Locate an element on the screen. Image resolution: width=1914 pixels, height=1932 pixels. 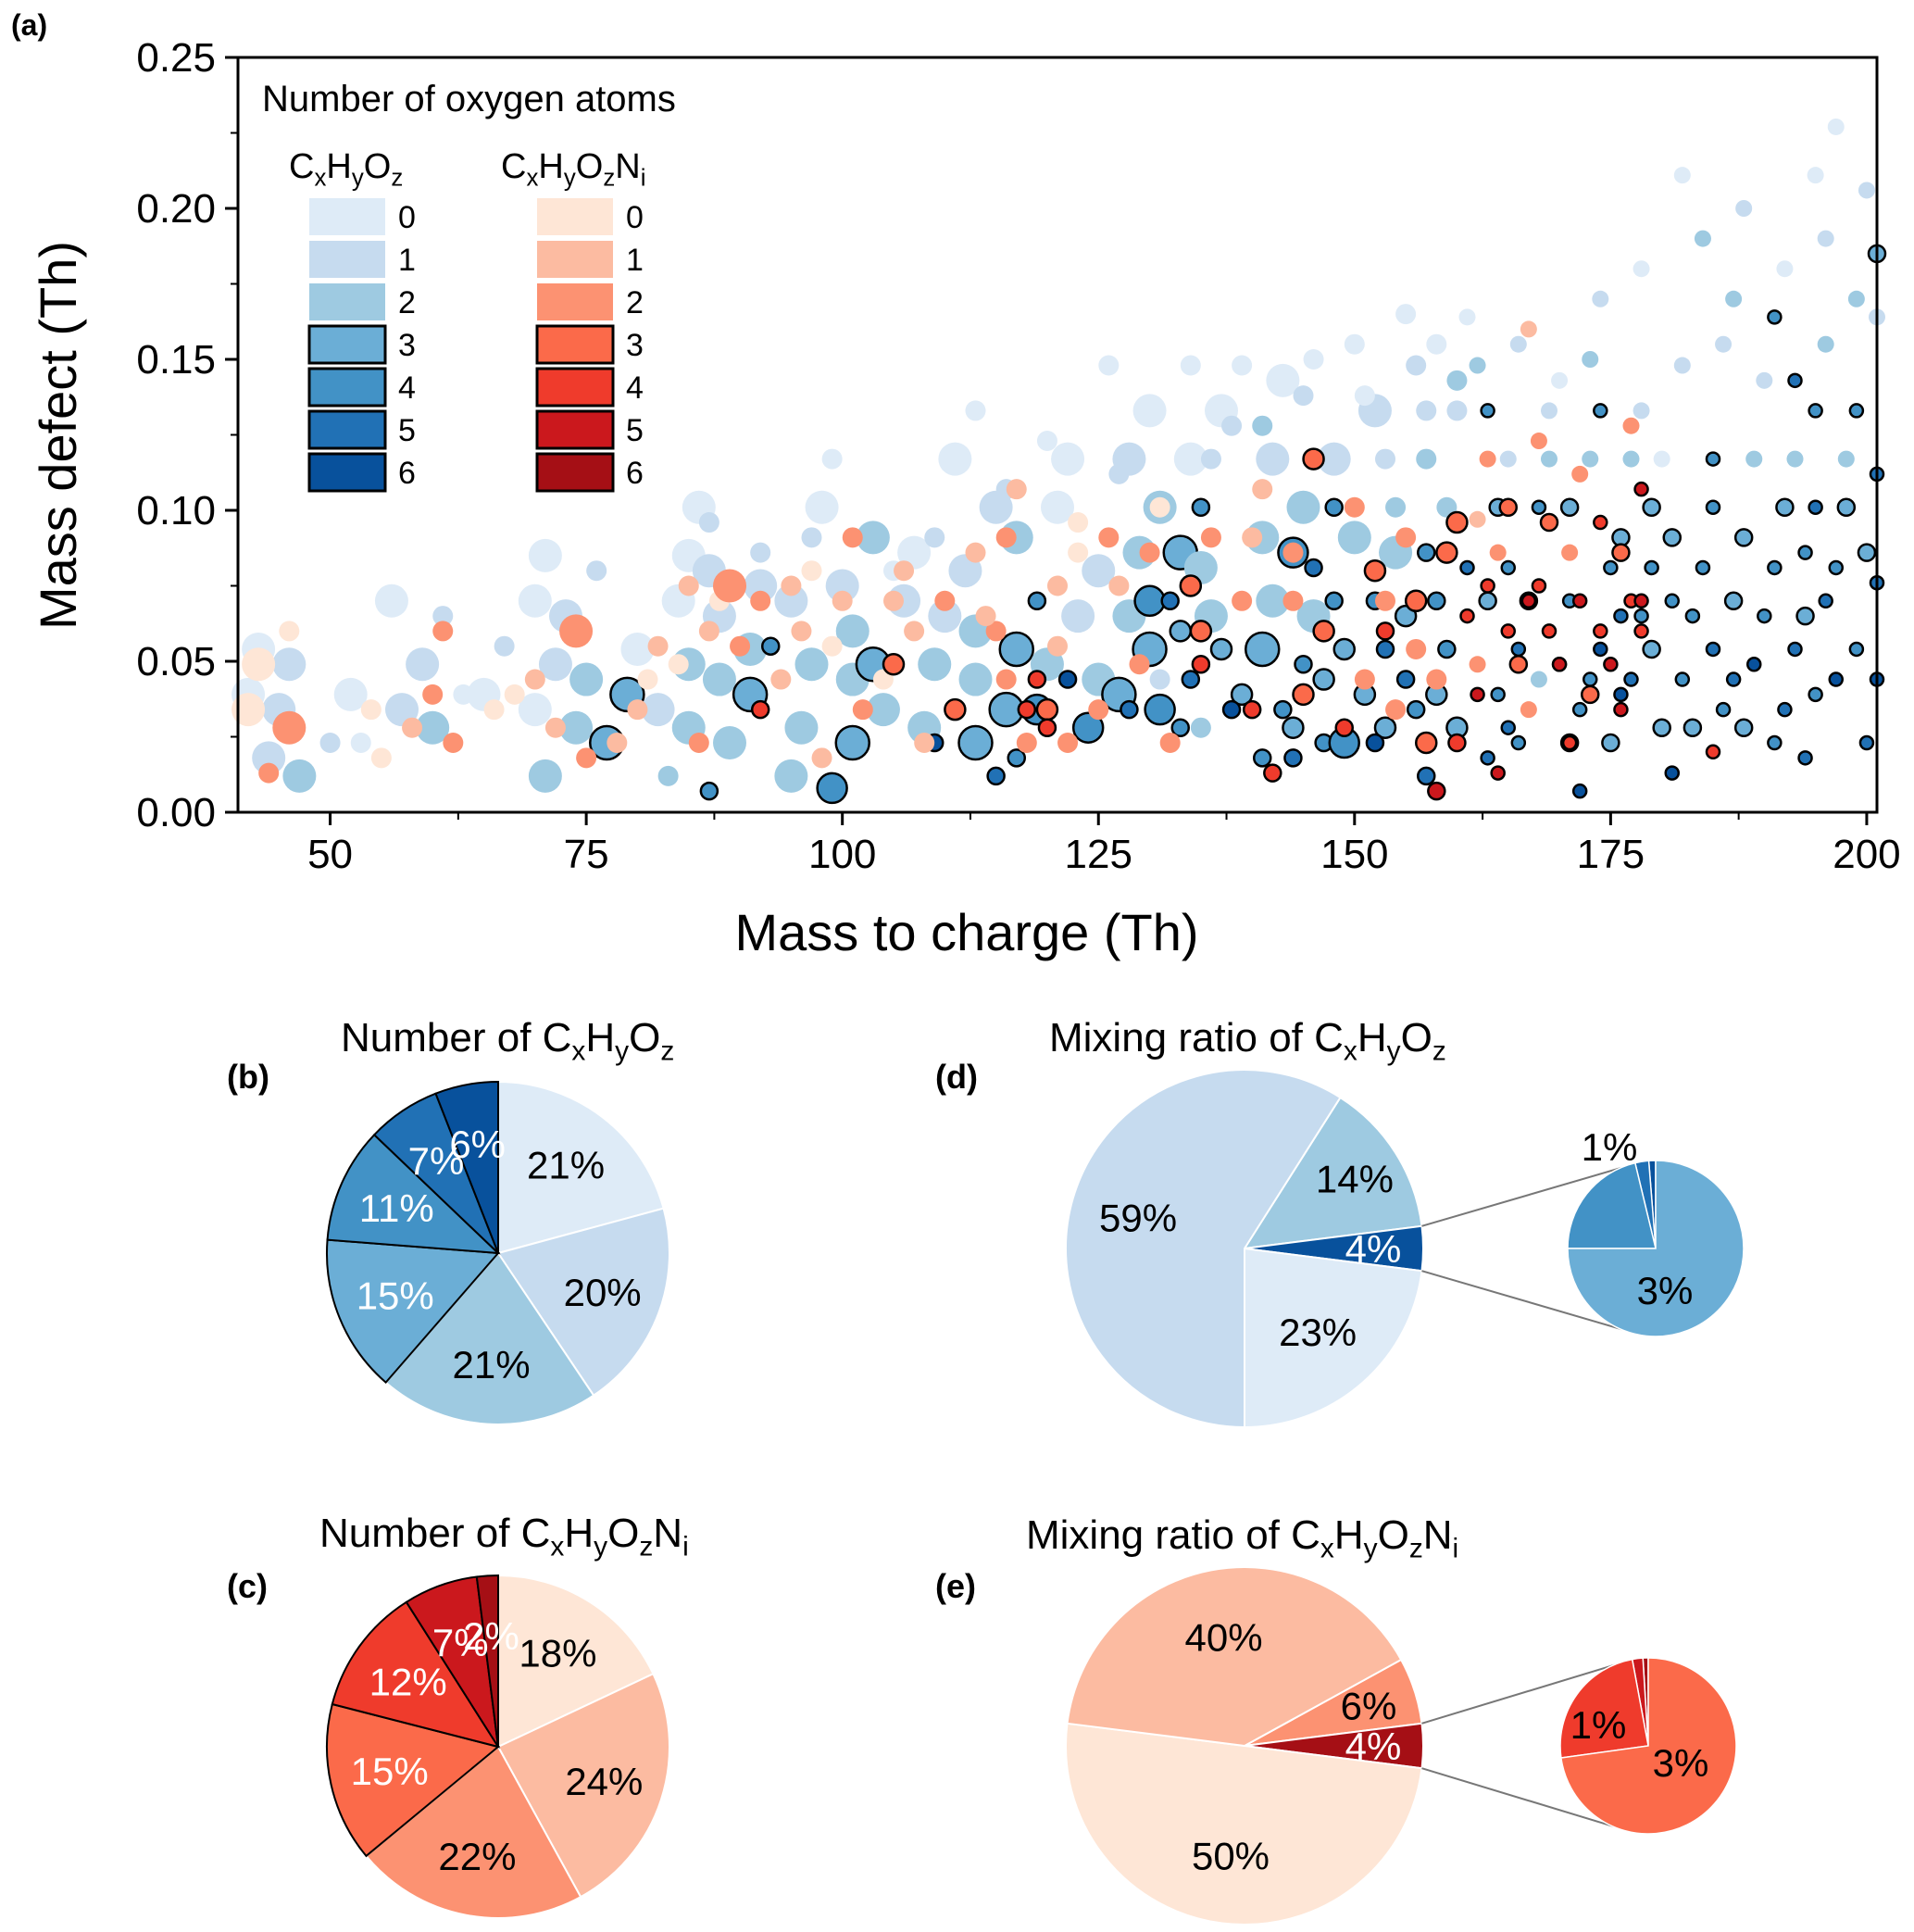
legend-level-label: 5 is located at coordinates (635, 430).